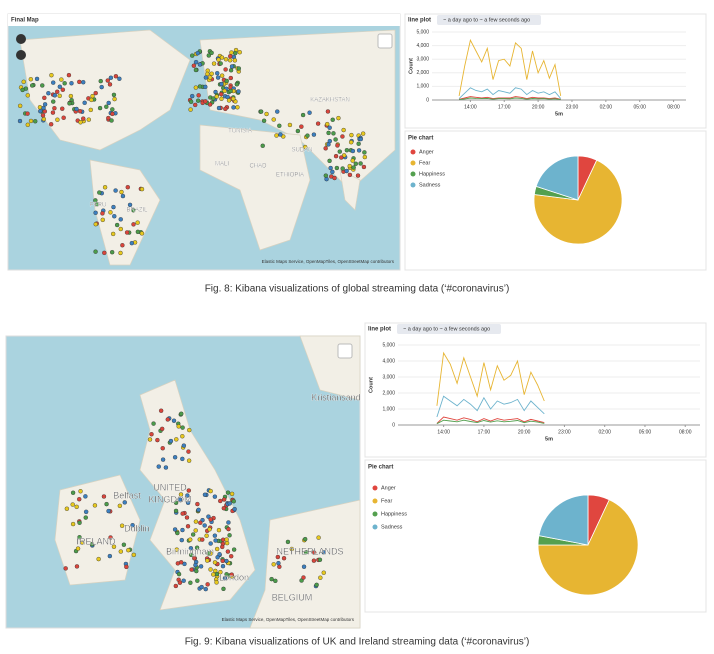  What do you see at coordinates (559, 114) in the screenshot?
I see `x-axis-label: 5m` at bounding box center [559, 114].